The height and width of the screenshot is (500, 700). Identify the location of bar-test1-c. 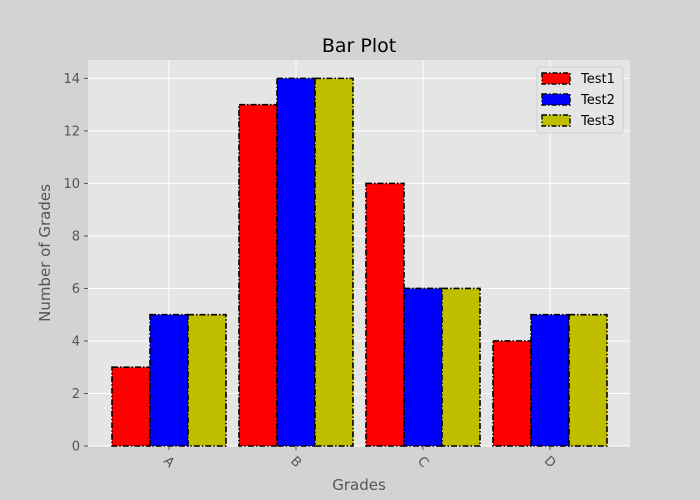
(385, 314).